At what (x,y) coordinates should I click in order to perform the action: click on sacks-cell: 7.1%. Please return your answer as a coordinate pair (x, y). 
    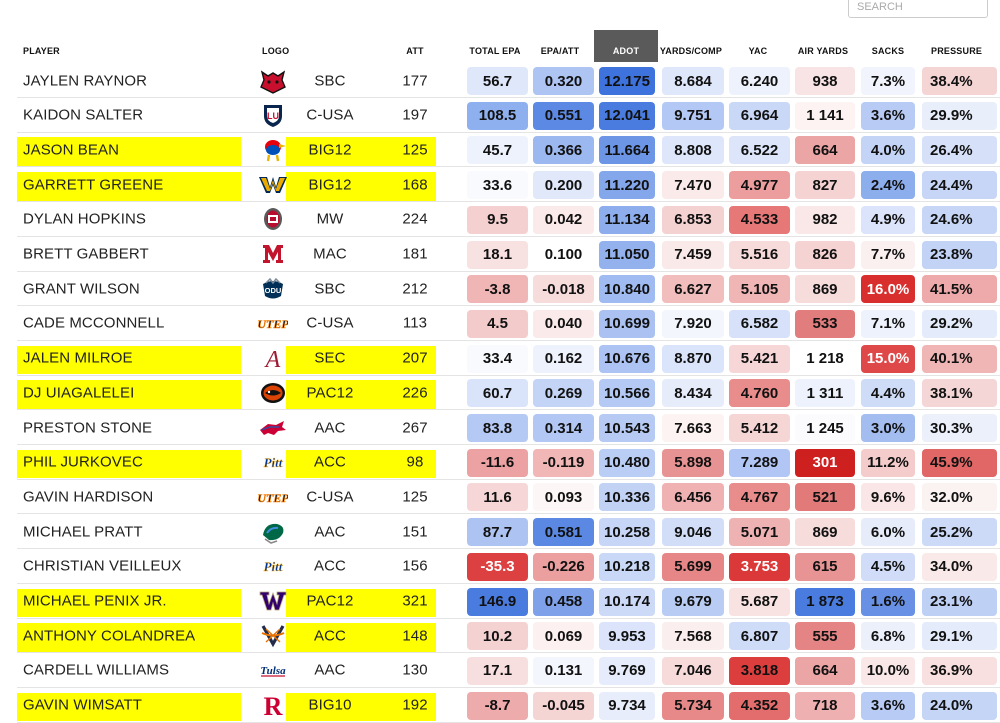
    Looking at the image, I should click on (888, 323).